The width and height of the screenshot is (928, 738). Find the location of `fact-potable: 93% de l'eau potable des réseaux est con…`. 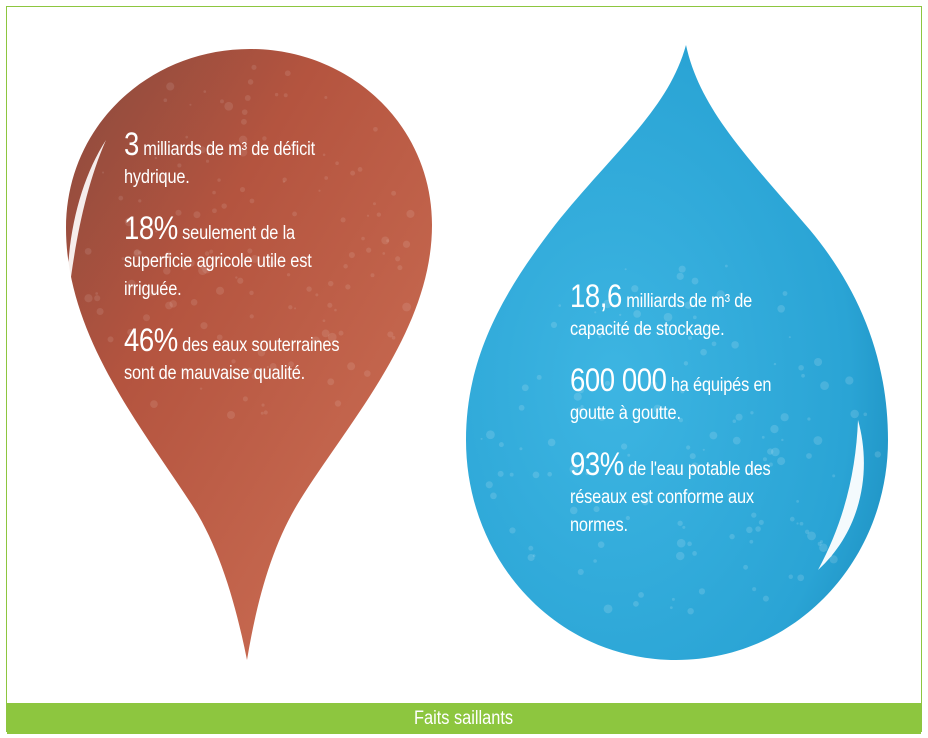

fact-potable: 93% de l'eau potable des réseaux est con… is located at coordinates (689, 494).